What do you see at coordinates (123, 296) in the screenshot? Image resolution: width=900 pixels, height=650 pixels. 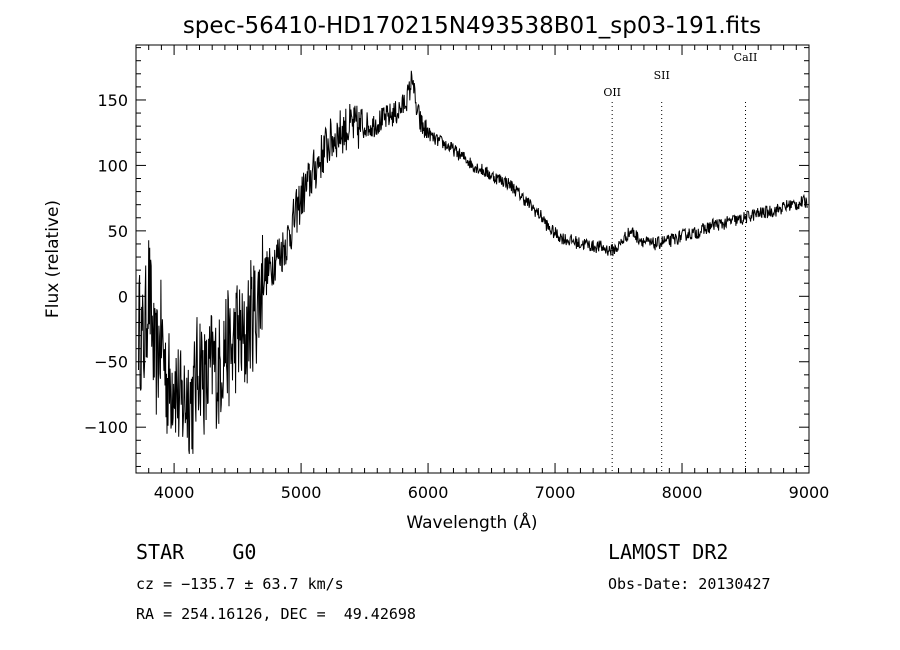 I see `y-tick-label: 0` at bounding box center [123, 296].